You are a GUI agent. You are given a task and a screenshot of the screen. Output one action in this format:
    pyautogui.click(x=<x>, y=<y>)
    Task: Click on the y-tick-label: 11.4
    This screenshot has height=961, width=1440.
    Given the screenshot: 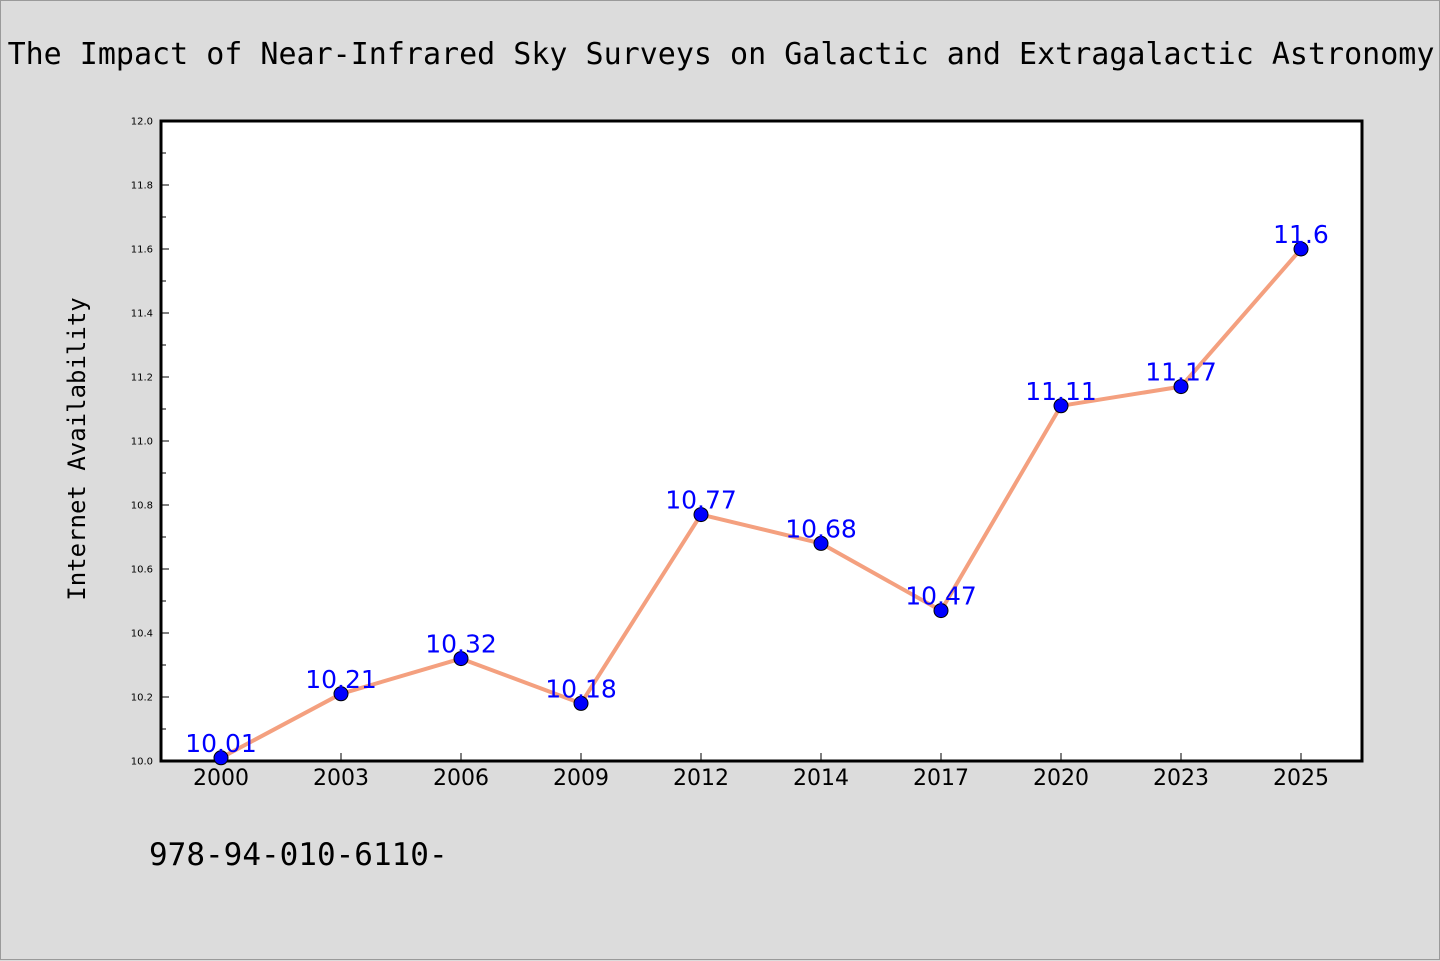 What is the action you would take?
    pyautogui.click(x=142, y=314)
    